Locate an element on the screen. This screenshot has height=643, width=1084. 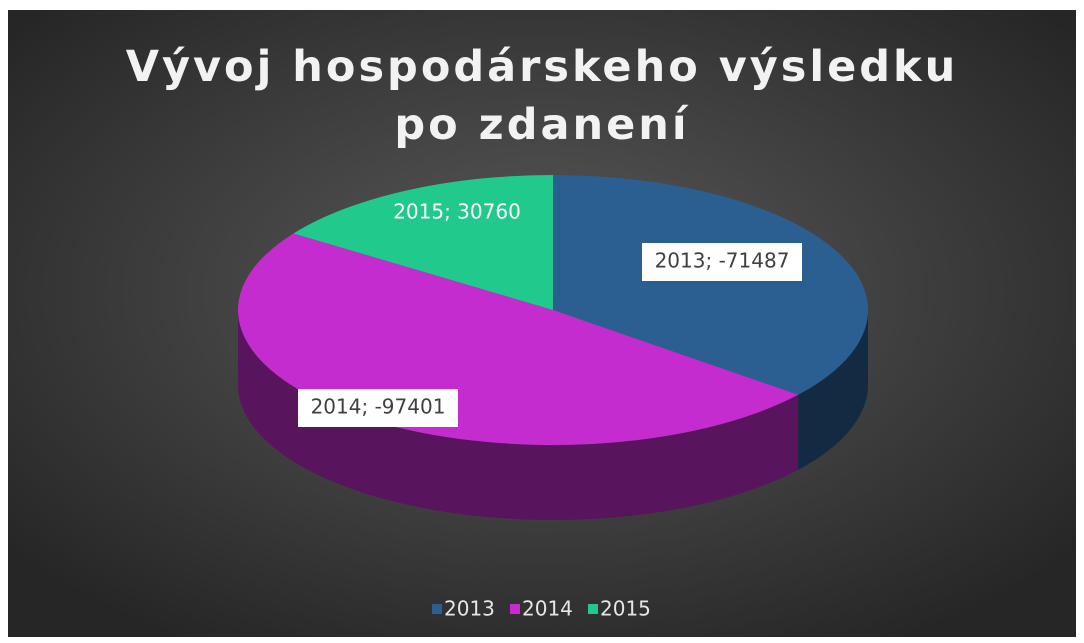
data-label: 2013; -71487 is located at coordinates (722, 261).